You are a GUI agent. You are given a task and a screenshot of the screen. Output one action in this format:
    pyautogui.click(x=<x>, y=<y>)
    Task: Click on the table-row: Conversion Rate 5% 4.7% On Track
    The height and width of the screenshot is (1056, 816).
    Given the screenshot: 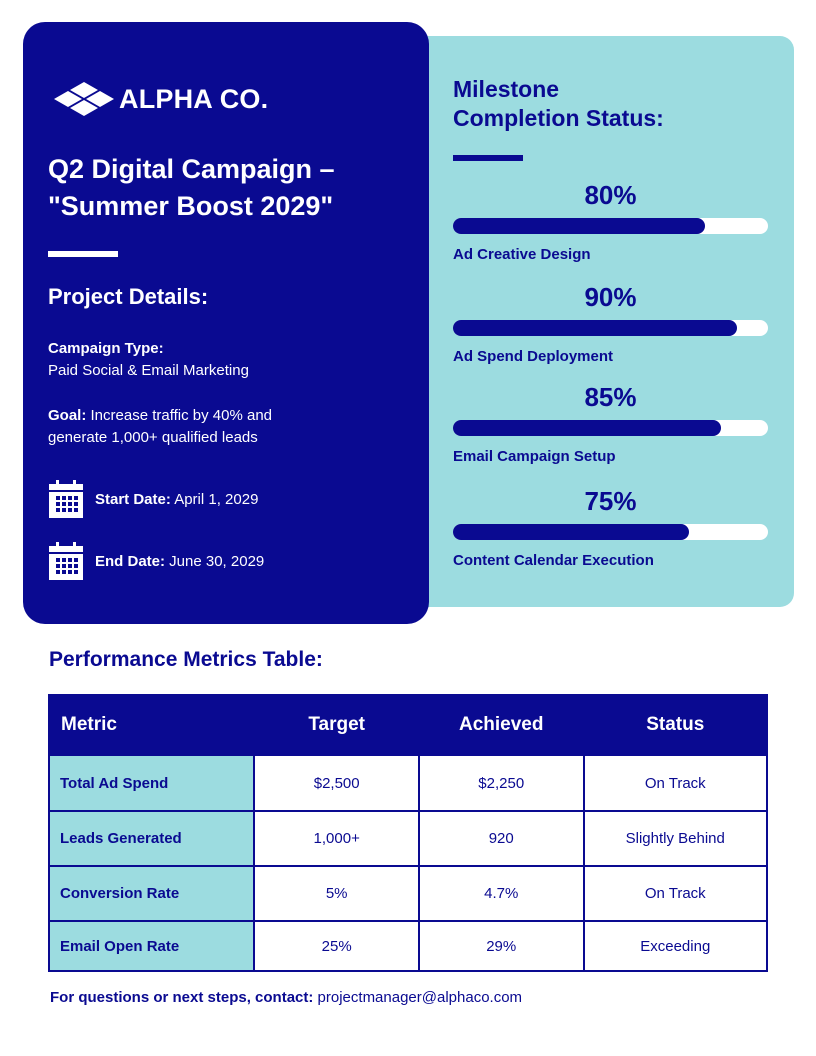 What is the action you would take?
    pyautogui.click(x=408, y=893)
    